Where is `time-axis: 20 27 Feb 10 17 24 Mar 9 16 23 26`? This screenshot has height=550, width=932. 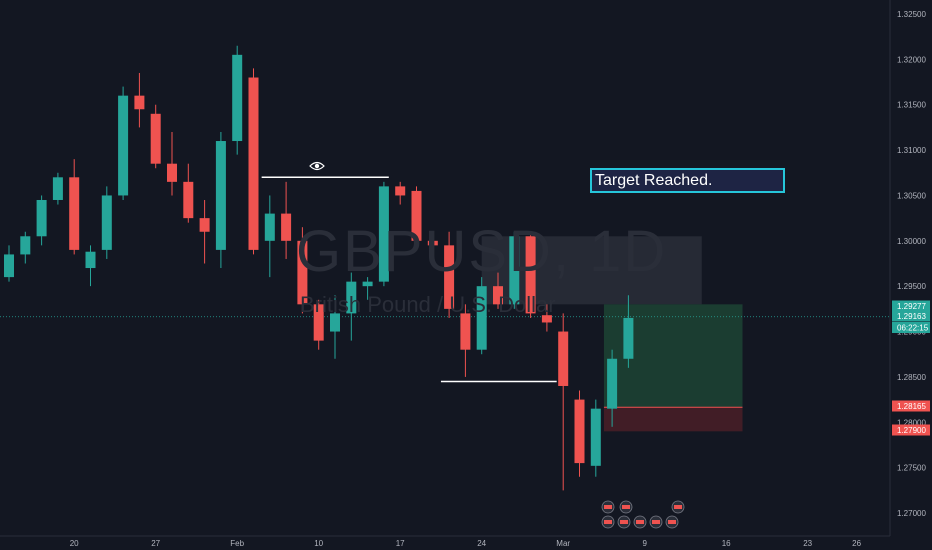 time-axis: 20 27 Feb 10 17 24 Mar 9 16 23 26 is located at coordinates (466, 543).